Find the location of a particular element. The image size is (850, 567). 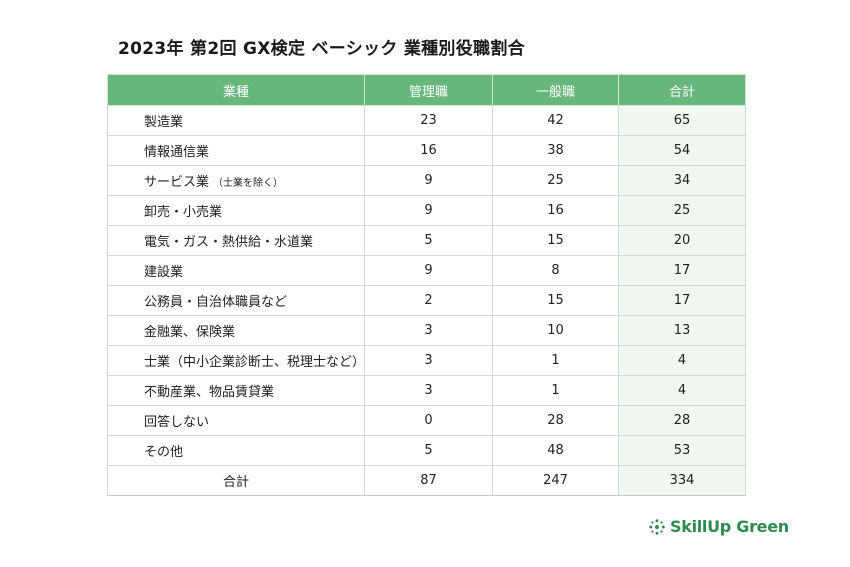

general-cell: 10 is located at coordinates (555, 330).